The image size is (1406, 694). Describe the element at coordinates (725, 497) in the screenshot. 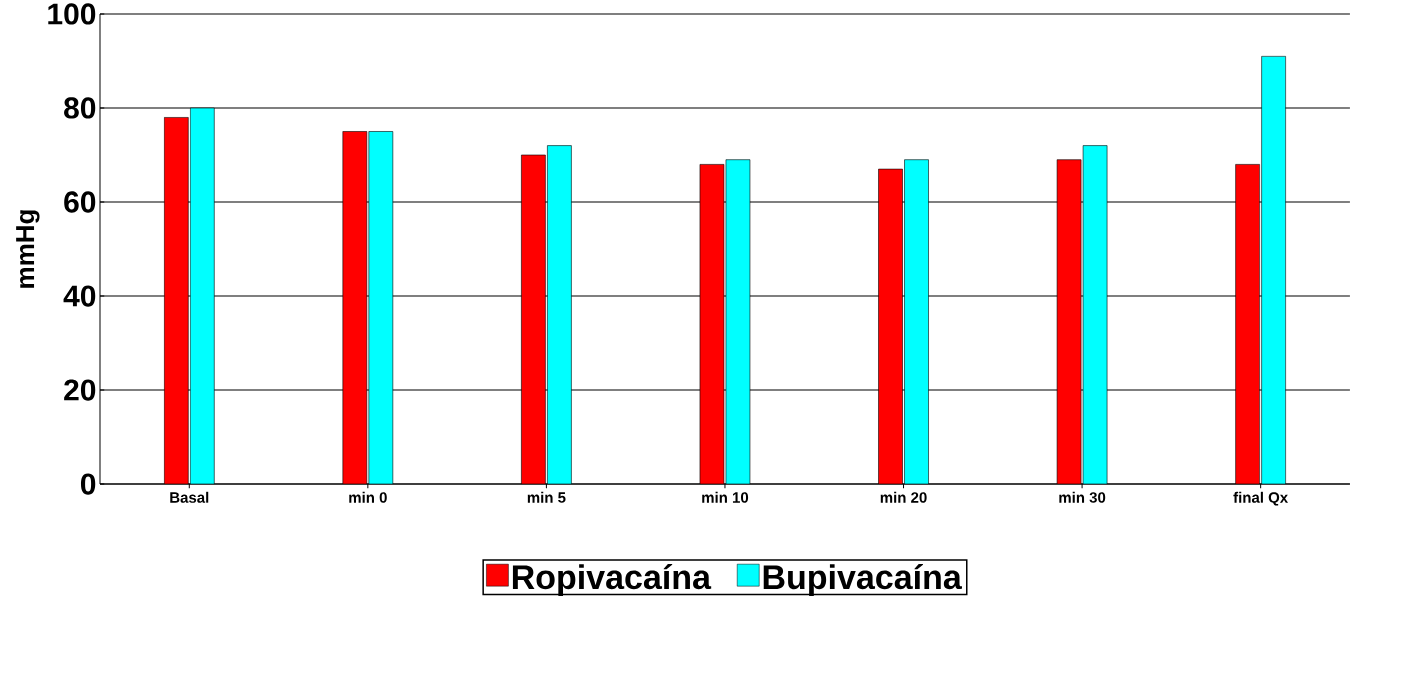

I see `x-tick-label: min 10` at that location.